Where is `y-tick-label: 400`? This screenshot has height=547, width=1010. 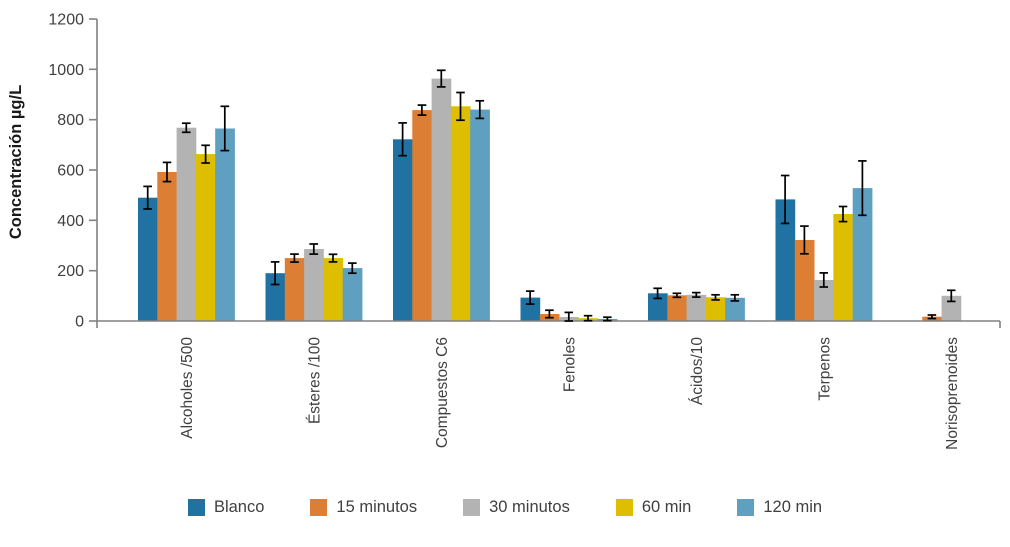
y-tick-label: 400 is located at coordinates (70, 221).